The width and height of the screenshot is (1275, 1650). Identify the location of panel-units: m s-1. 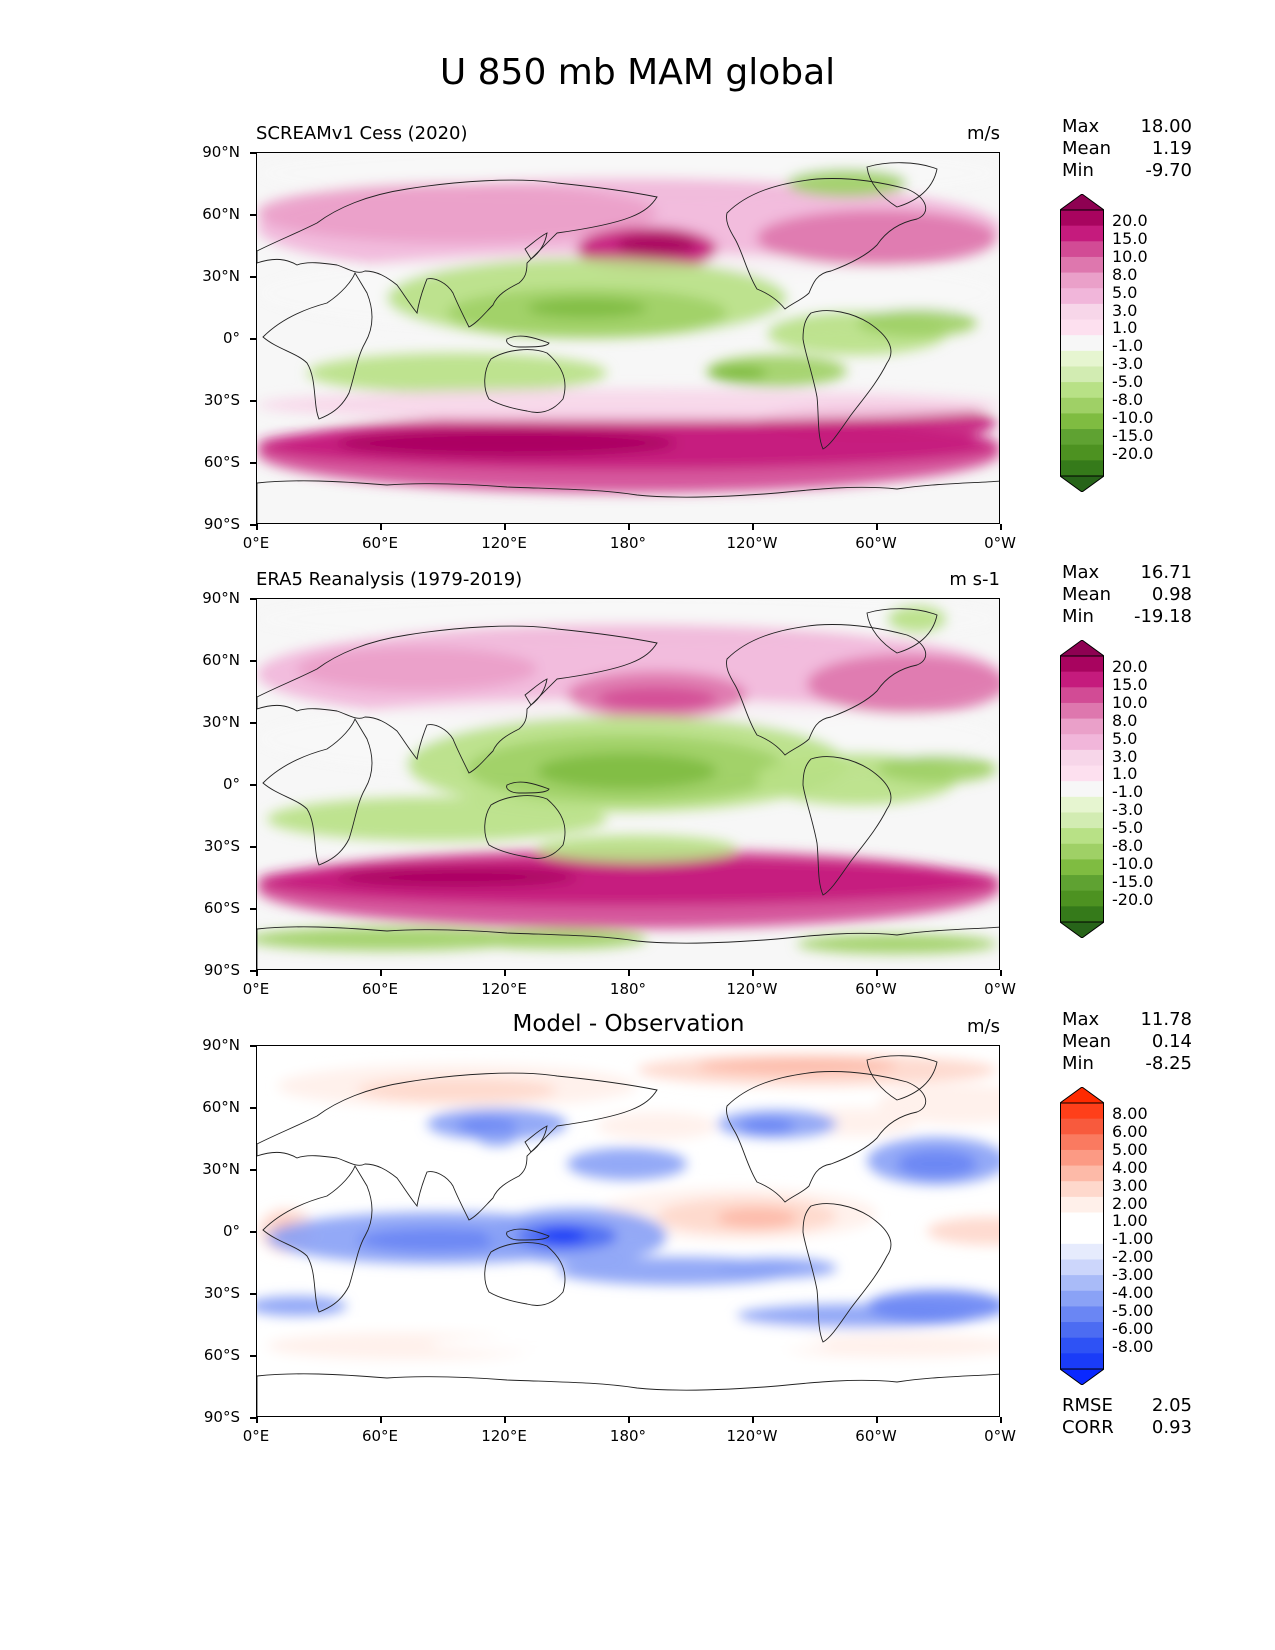
(974, 579).